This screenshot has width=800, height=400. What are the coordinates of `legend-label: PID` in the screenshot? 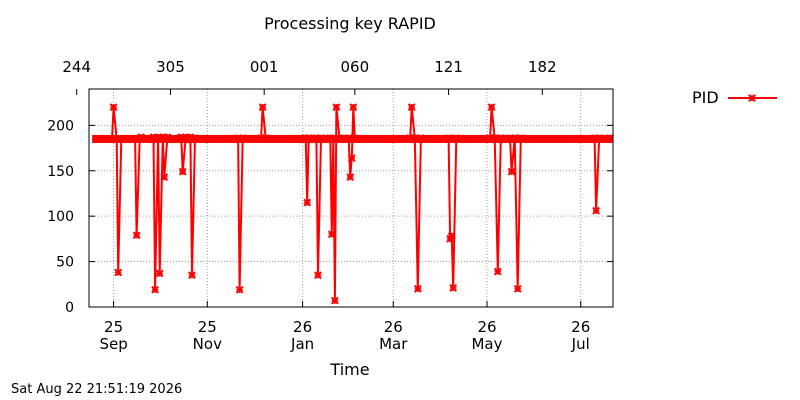 It's located at (705, 97).